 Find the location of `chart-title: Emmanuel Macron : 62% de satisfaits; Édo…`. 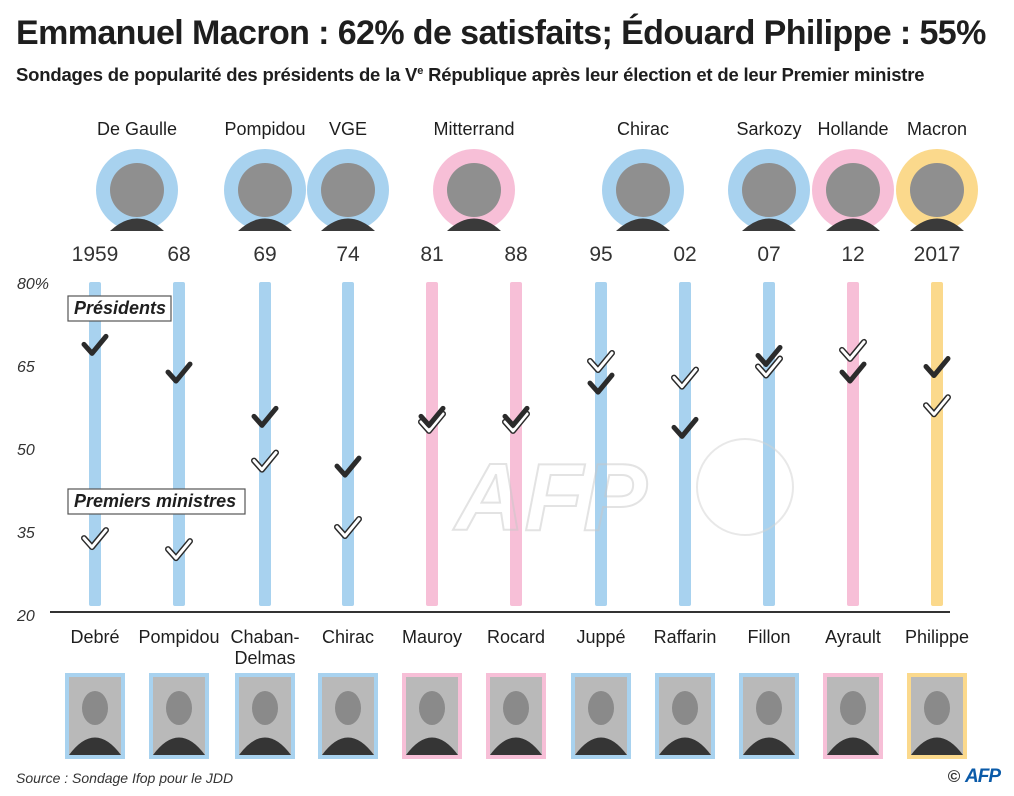

chart-title: Emmanuel Macron : 62% de satisfaits; Édo… is located at coordinates (501, 33).